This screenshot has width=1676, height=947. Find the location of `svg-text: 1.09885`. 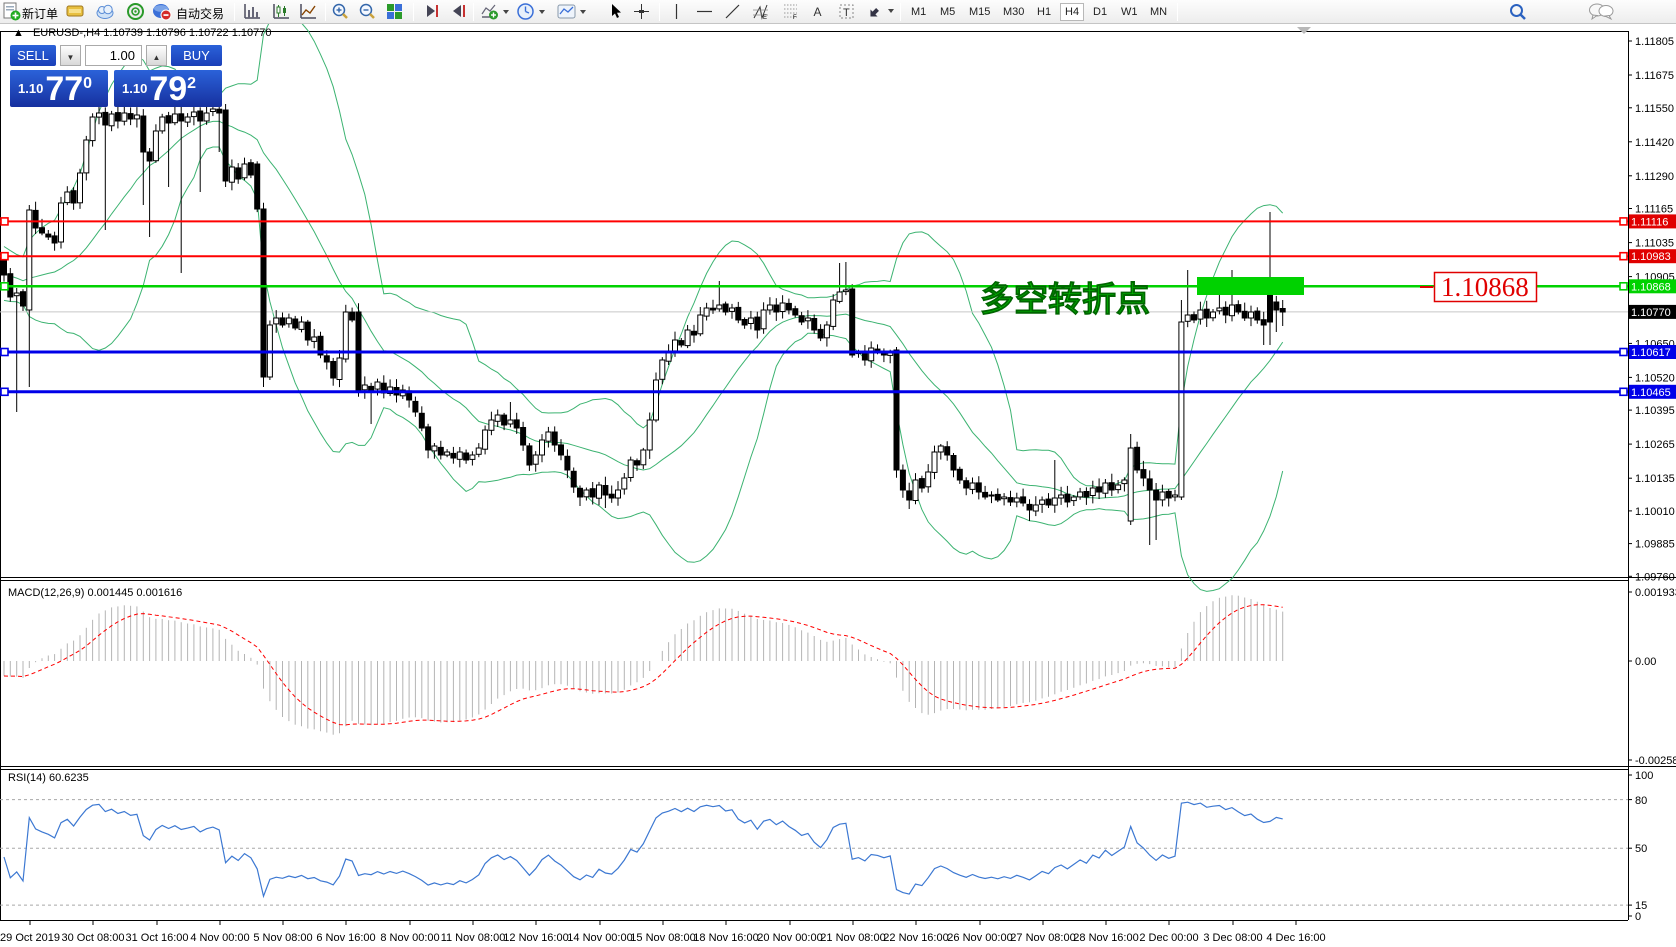

svg-text: 1.09885 is located at coordinates (1655, 545).